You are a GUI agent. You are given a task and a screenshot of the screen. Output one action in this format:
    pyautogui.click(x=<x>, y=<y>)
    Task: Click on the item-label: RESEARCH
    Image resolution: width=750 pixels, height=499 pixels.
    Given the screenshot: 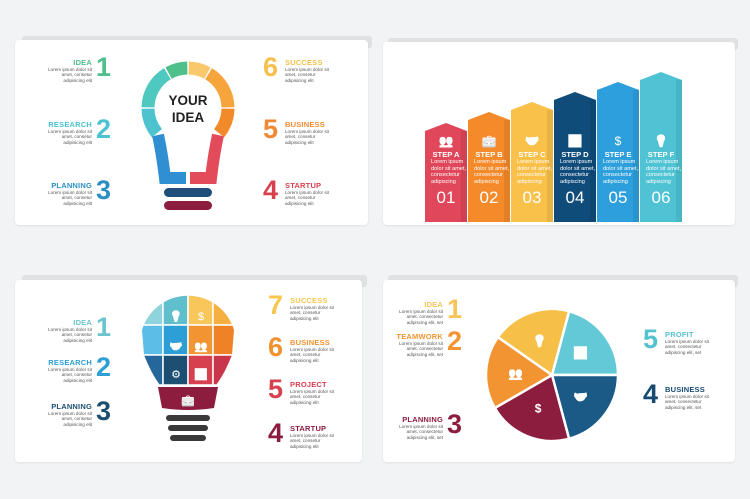 What is the action you would take?
    pyautogui.click(x=70, y=362)
    